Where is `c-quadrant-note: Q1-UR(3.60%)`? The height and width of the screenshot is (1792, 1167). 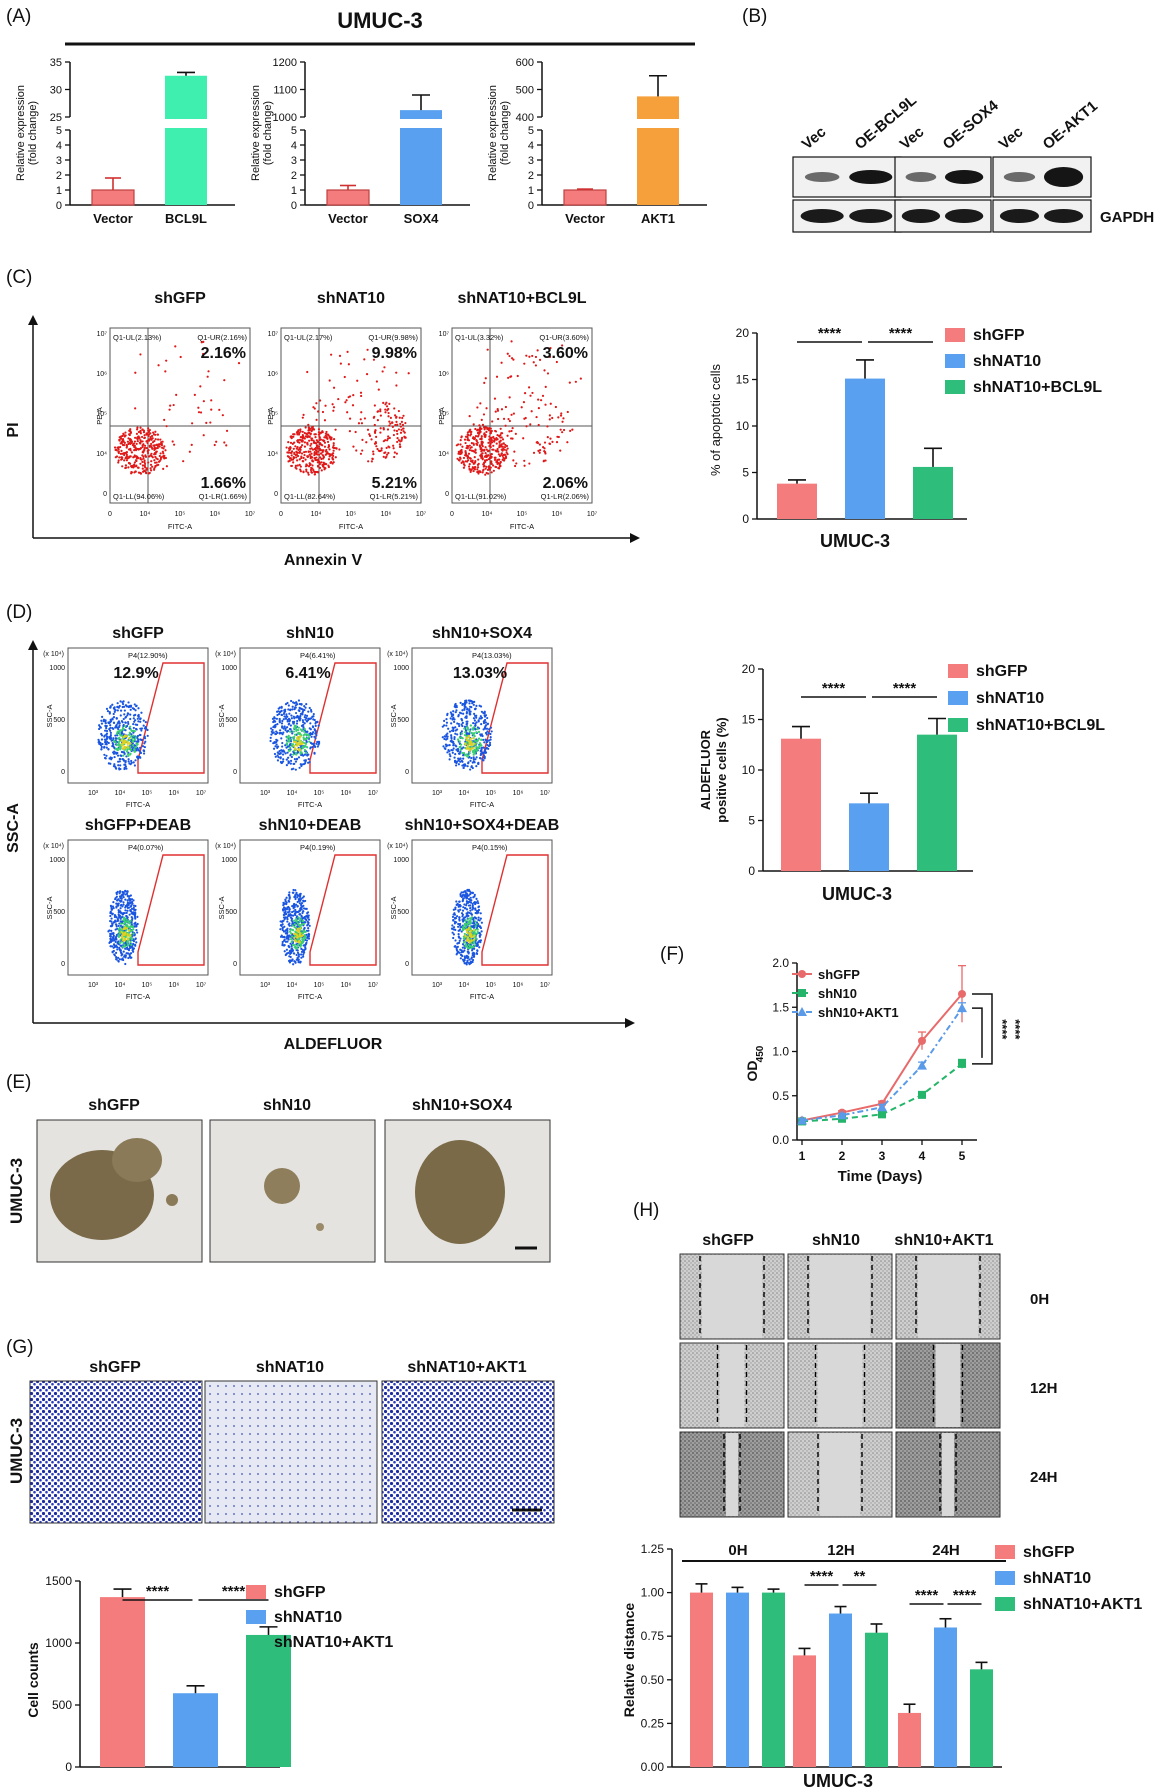 c-quadrant-note: Q1-UR(3.60%) is located at coordinates (564, 337).